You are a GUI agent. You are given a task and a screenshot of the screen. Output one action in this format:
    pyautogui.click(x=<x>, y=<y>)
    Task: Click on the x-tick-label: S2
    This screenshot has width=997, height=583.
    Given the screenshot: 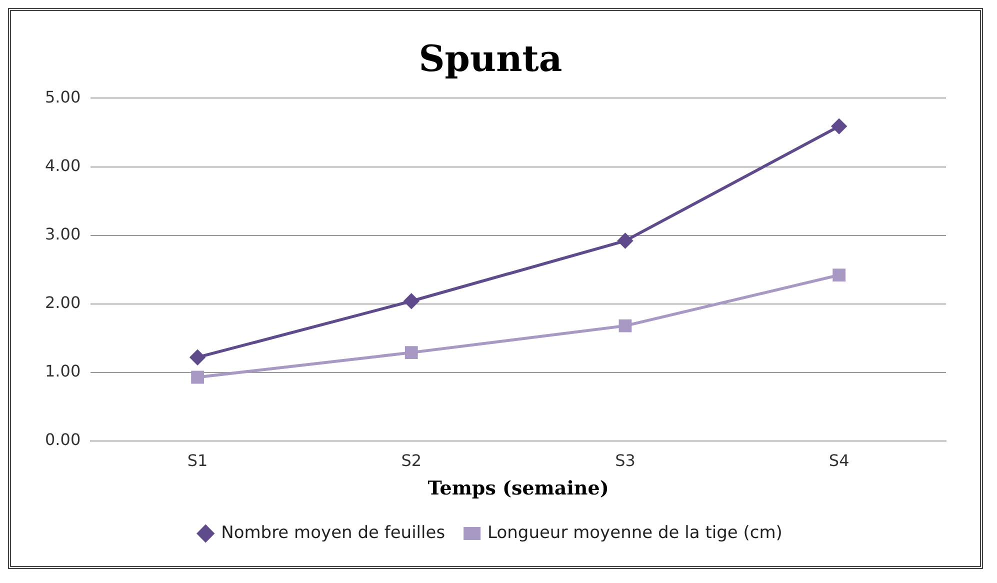 What is the action you would take?
    pyautogui.click(x=411, y=460)
    